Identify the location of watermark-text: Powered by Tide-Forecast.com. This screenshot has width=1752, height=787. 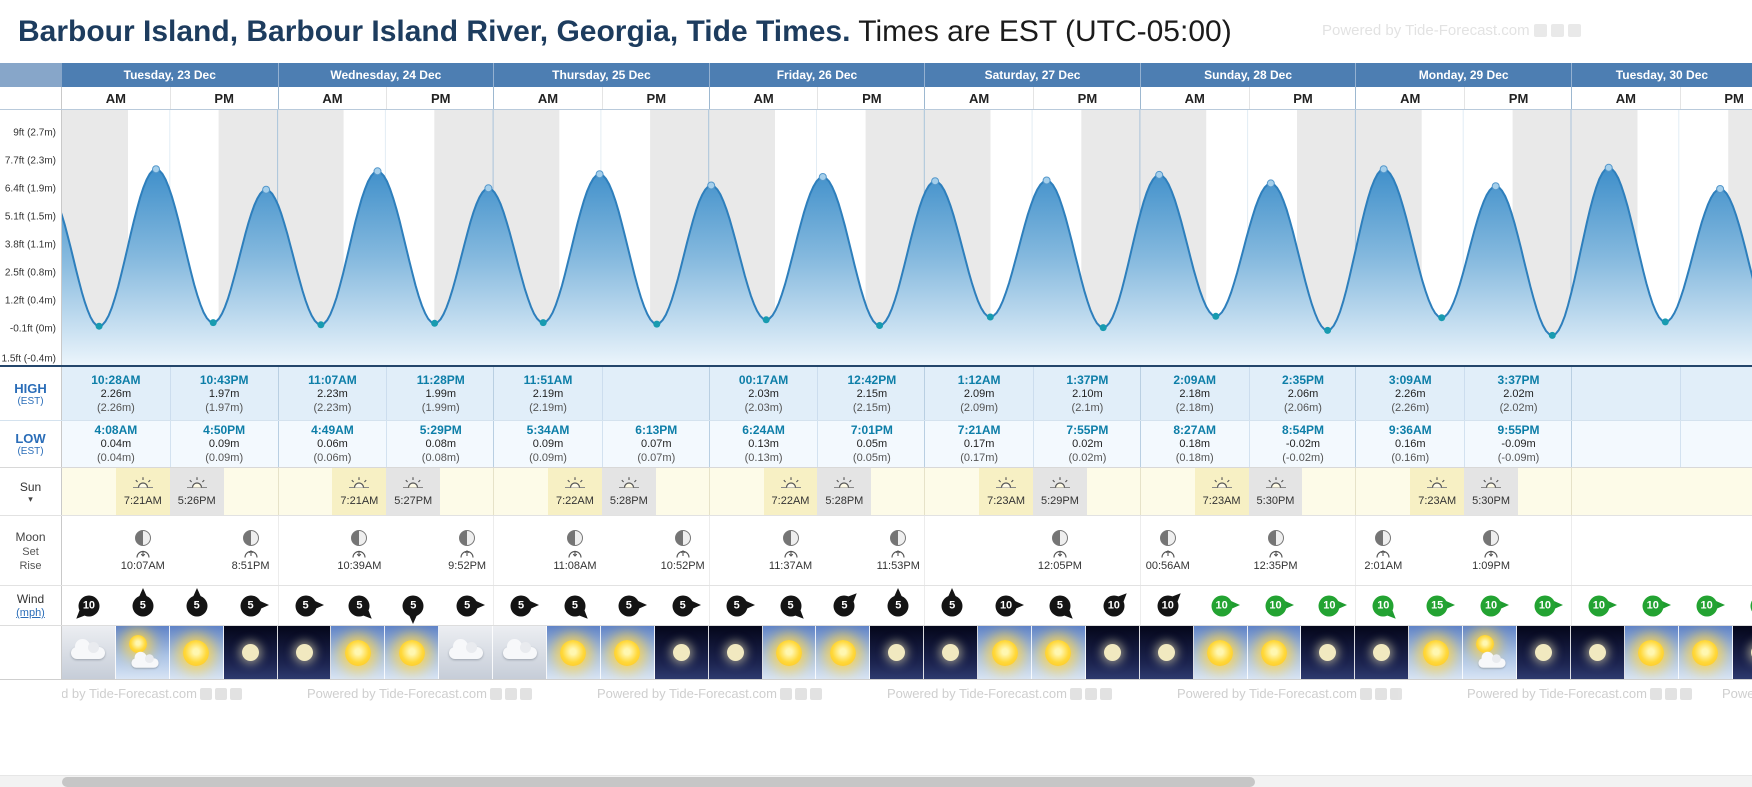
(1426, 30).